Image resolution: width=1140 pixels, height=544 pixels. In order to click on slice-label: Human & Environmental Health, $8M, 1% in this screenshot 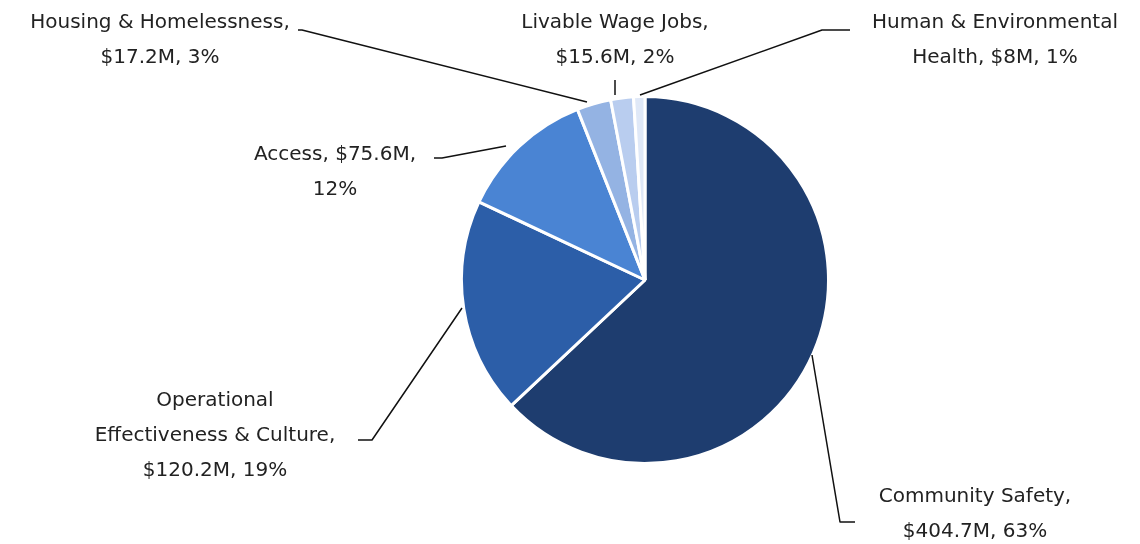, I will do `click(995, 38)`.